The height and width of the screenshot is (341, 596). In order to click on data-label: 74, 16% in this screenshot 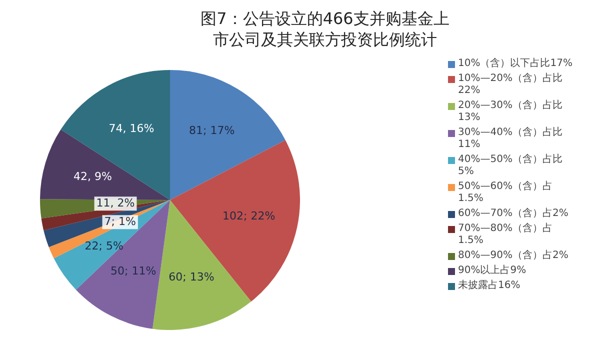, I will do `click(131, 129)`.